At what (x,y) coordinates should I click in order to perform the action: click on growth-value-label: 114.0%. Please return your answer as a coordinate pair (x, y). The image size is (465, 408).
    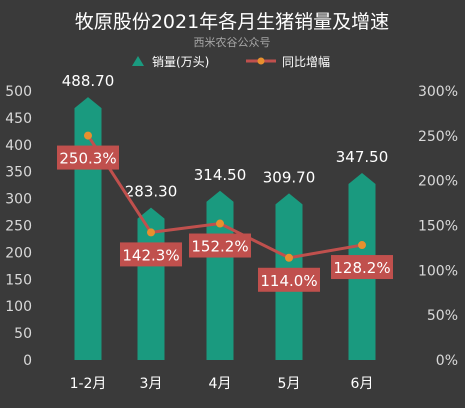
    Looking at the image, I should click on (288, 281).